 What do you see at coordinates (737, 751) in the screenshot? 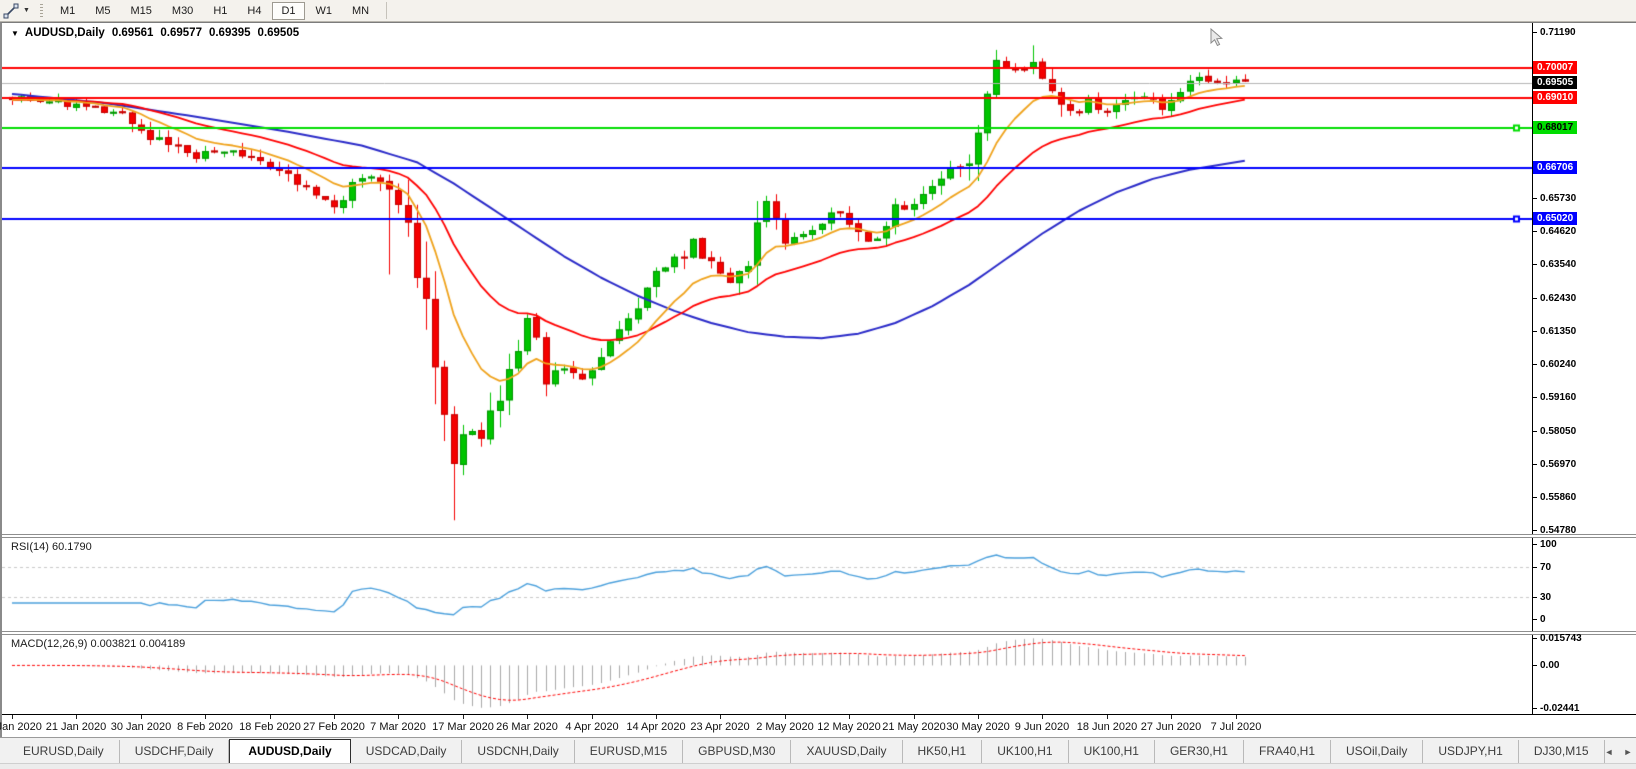
I see `chart-tab-gbpusd-m30: GBPUSD,M30` at bounding box center [737, 751].